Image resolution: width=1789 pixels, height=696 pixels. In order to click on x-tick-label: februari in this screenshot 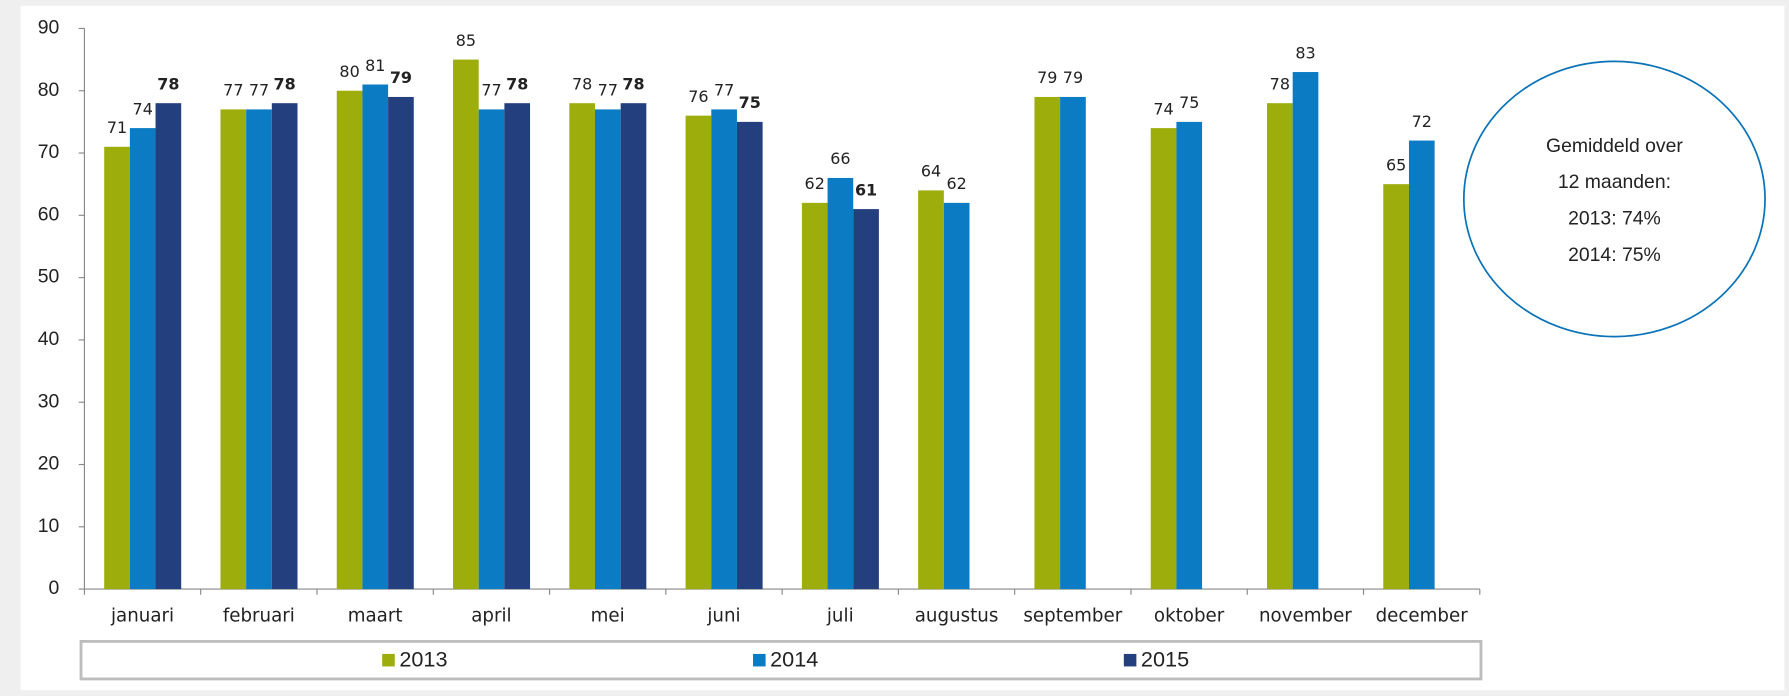, I will do `click(259, 615)`.